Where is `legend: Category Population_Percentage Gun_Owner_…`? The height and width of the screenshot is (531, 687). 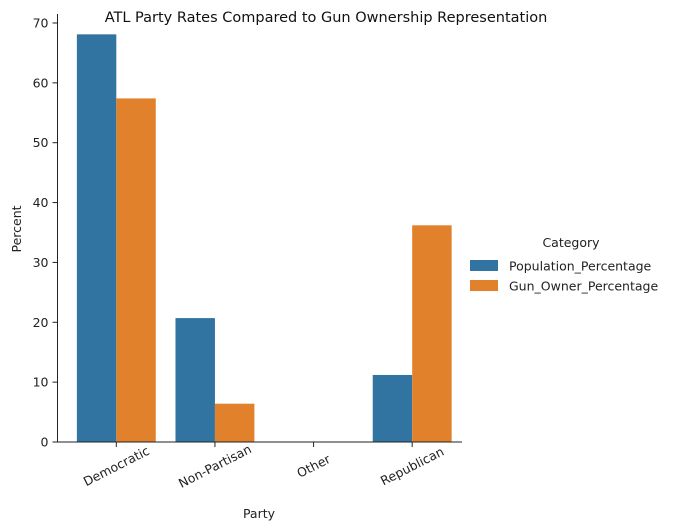
legend: Category Population_Percentage Gun_Owner_… is located at coordinates (564, 264).